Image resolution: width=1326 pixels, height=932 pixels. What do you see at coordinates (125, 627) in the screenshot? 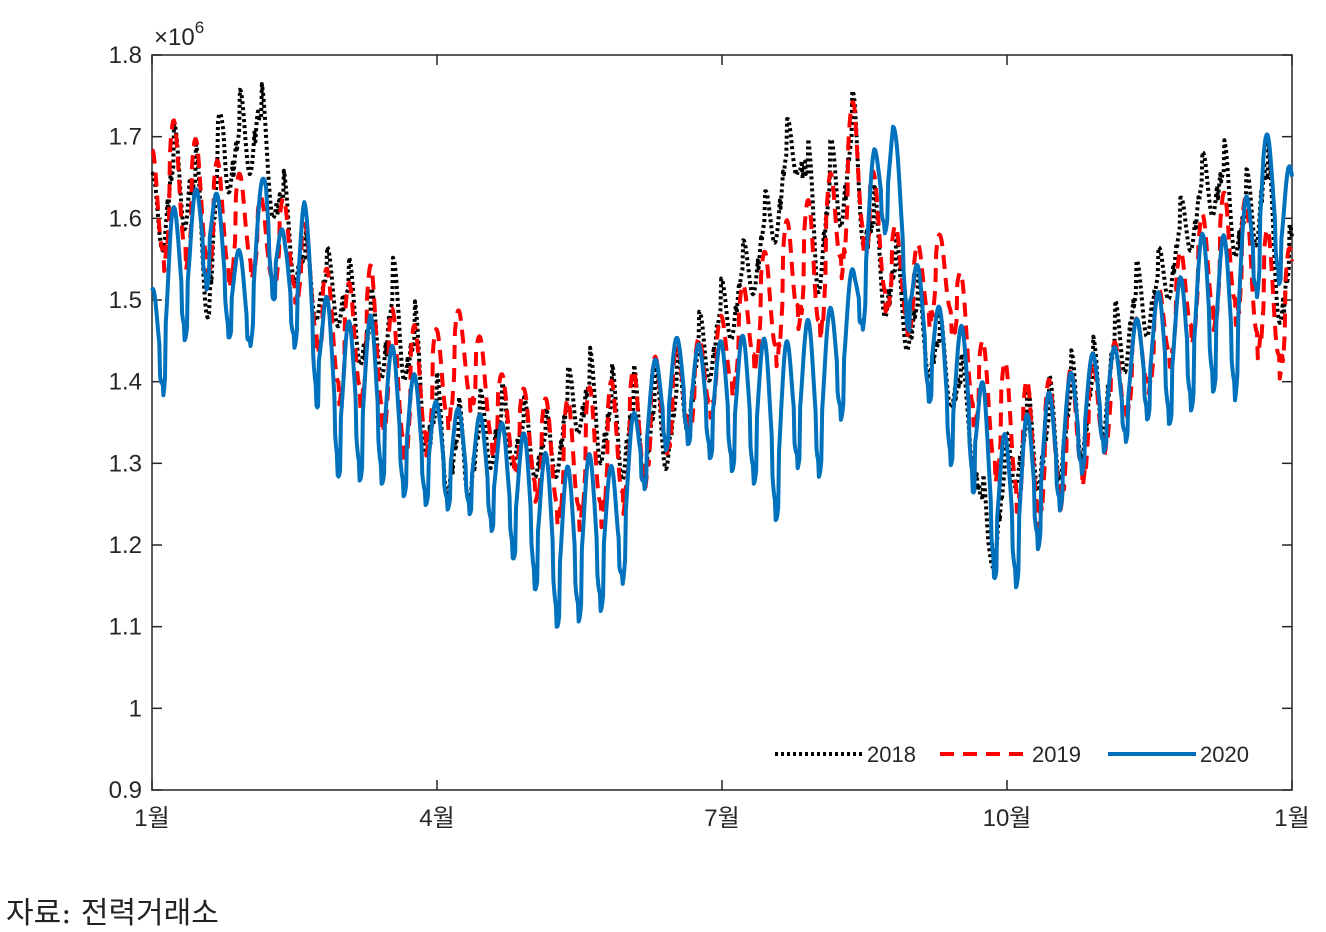
I see `y-tick-label: 1.1` at bounding box center [125, 627].